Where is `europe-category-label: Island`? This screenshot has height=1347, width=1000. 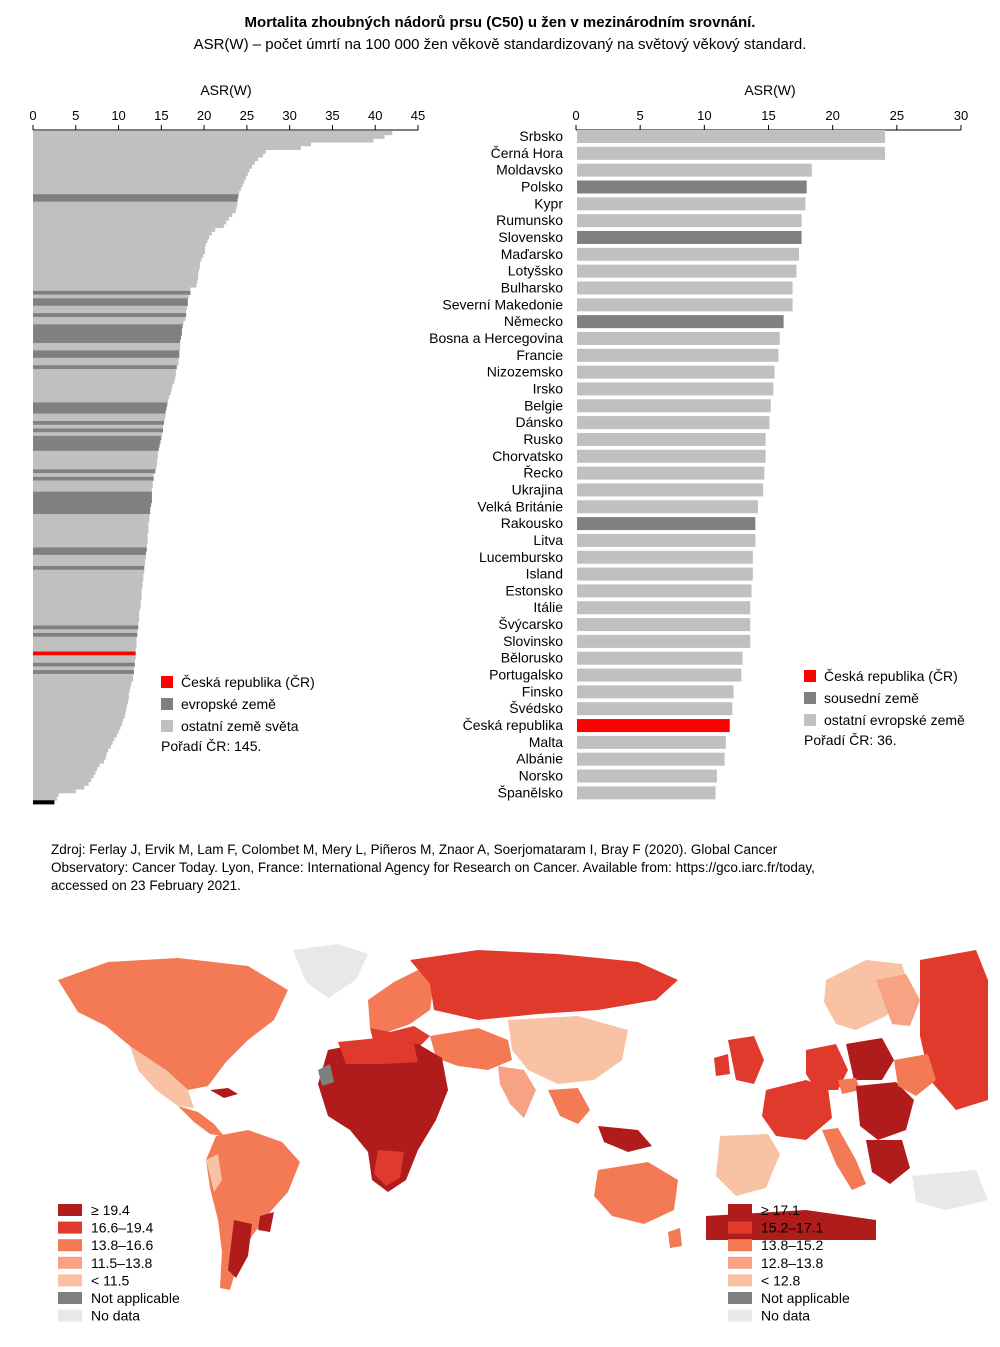
europe-category-label: Island is located at coordinates (544, 574).